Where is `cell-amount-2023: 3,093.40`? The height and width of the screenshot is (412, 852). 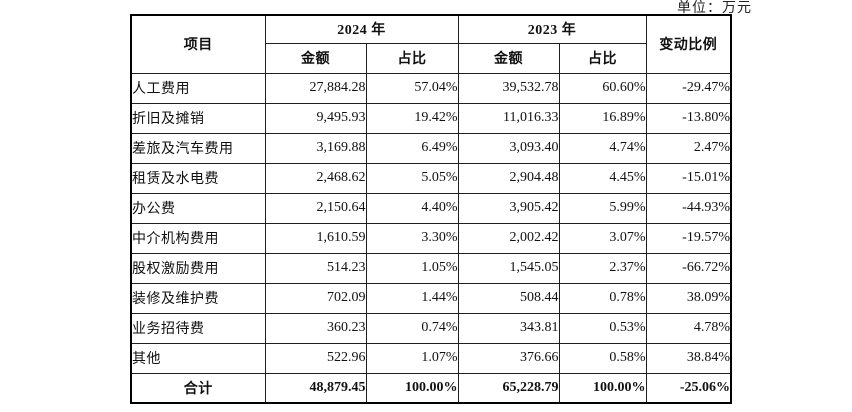
cell-amount-2023: 3,093.40 is located at coordinates (508, 148).